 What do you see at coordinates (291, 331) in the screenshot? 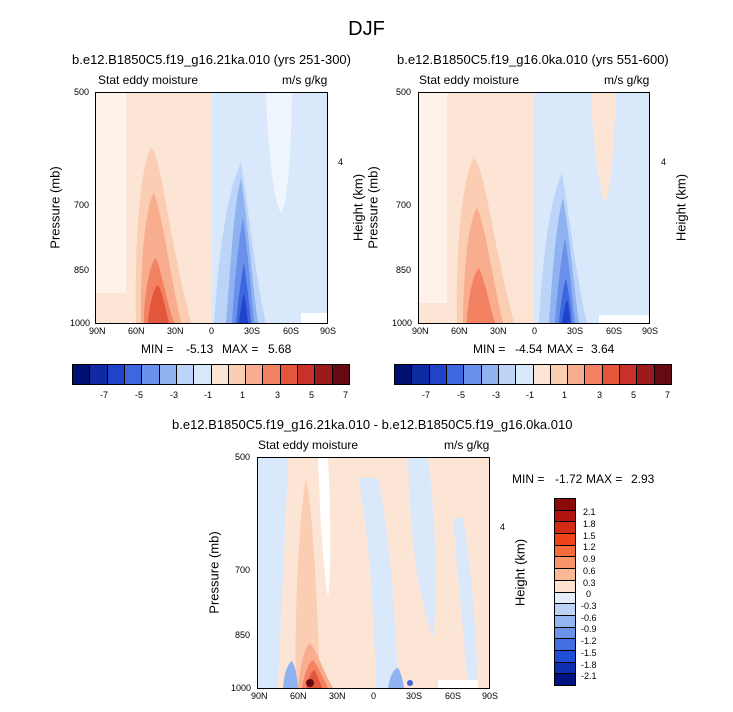
I see `x-tick-label: 60S` at bounding box center [291, 331].